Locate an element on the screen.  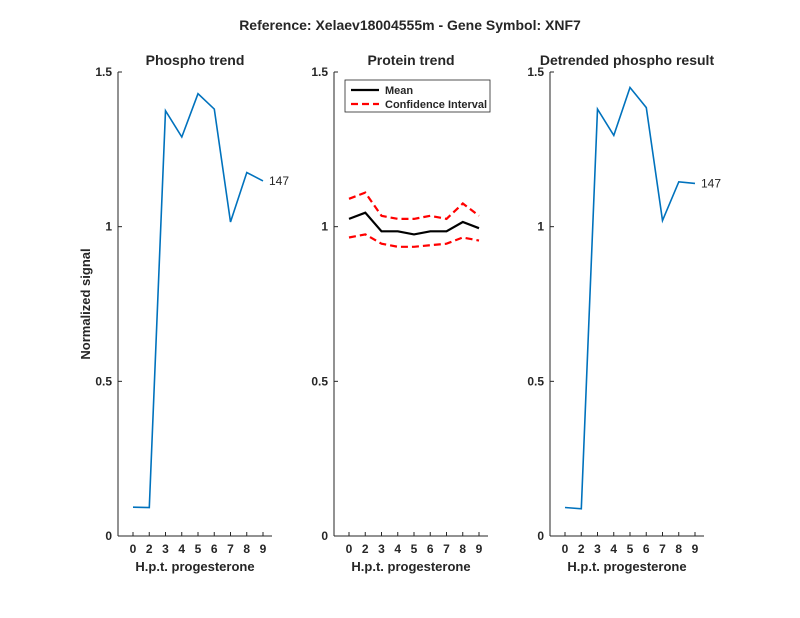
ci-lower-line is located at coordinates (414, 240).